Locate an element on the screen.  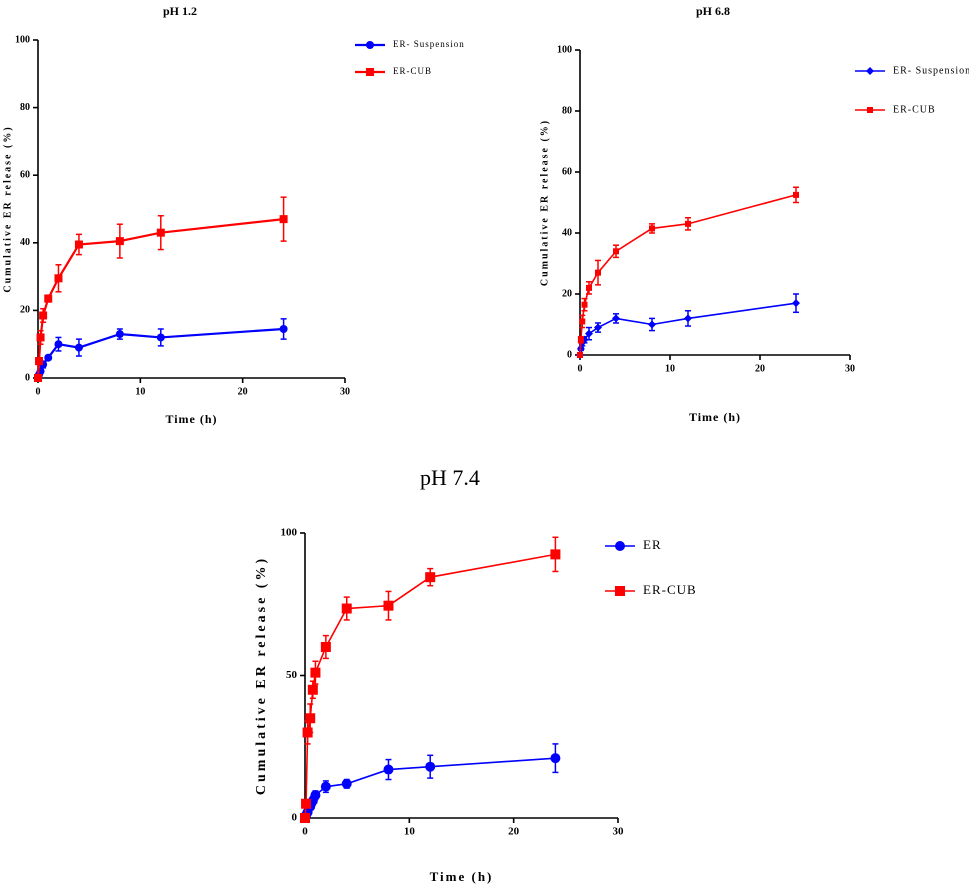
chart-title: pH 6.8 is located at coordinates (713, 11).